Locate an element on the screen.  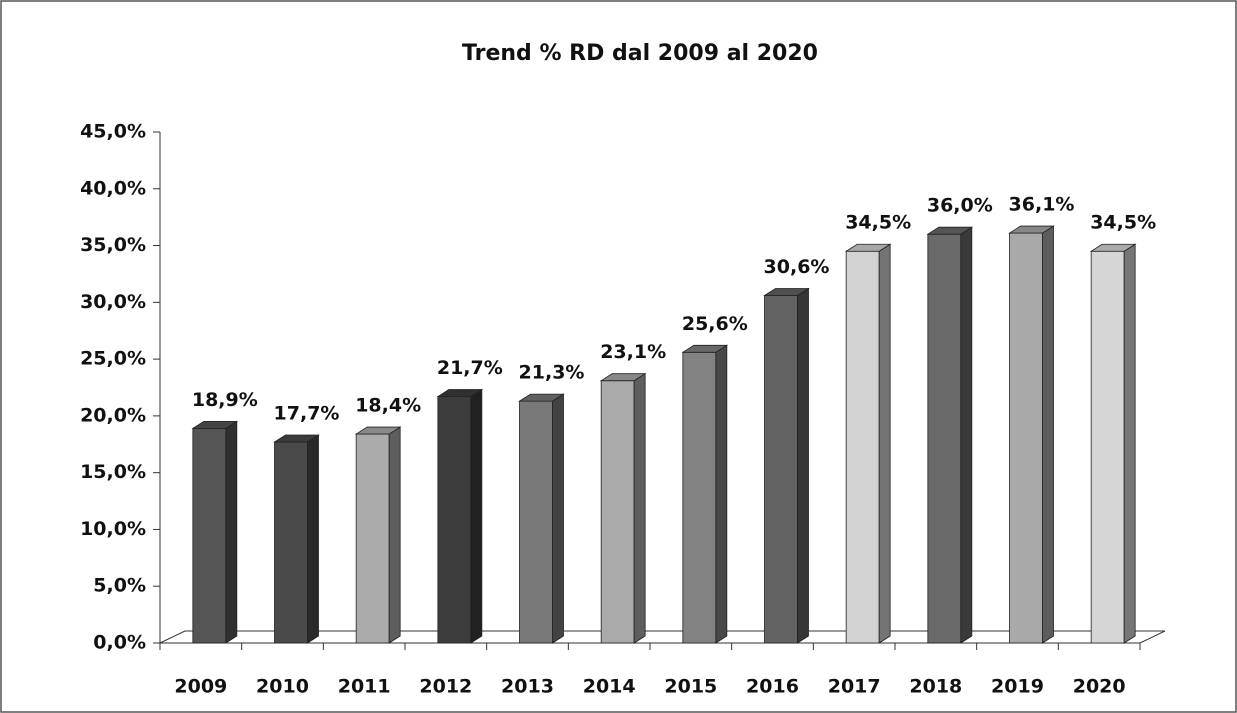
value-label: 36,0% is located at coordinates (960, 206).